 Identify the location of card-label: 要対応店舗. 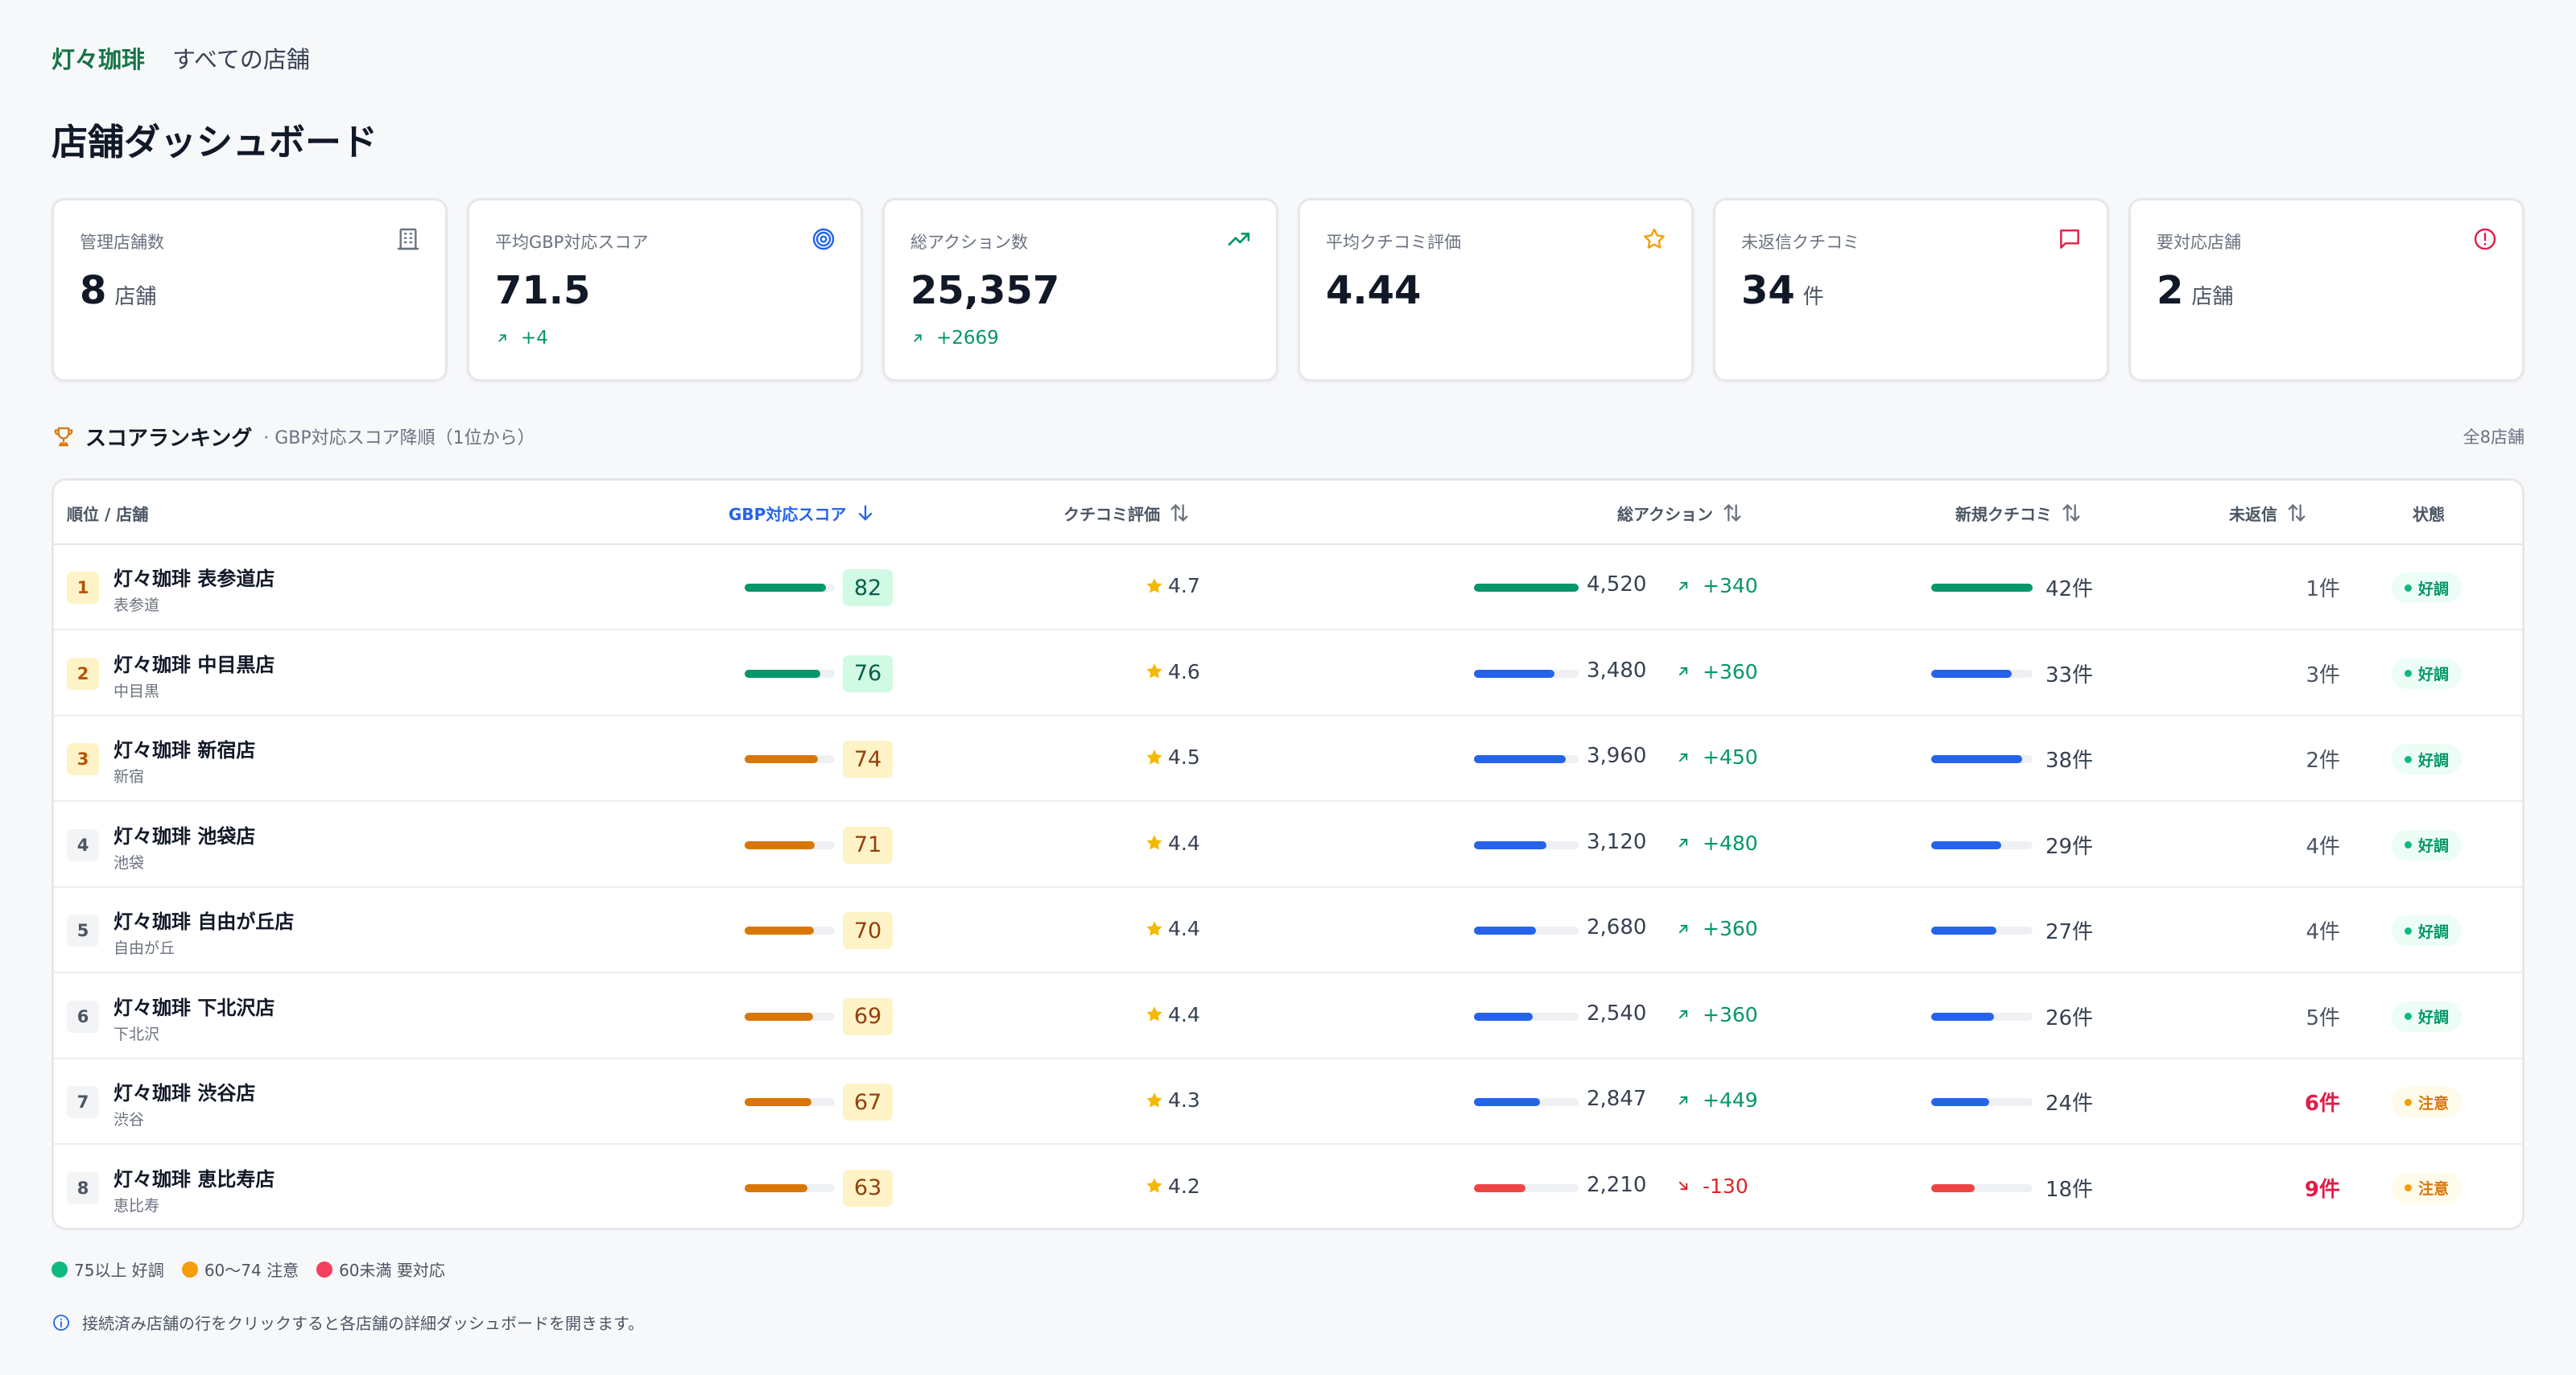
(2199, 242).